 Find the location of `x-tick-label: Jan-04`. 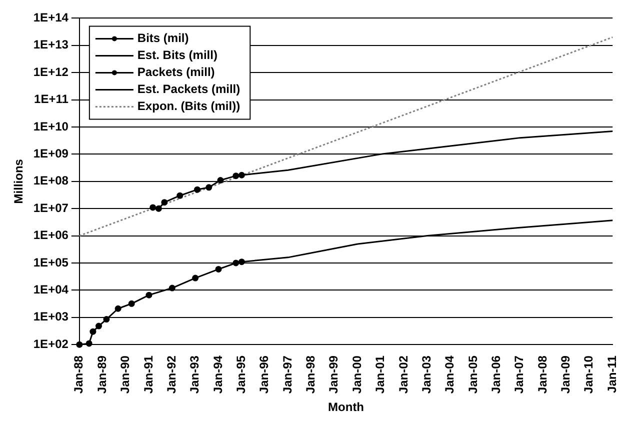

x-tick-label: Jan-04 is located at coordinates (449, 374).